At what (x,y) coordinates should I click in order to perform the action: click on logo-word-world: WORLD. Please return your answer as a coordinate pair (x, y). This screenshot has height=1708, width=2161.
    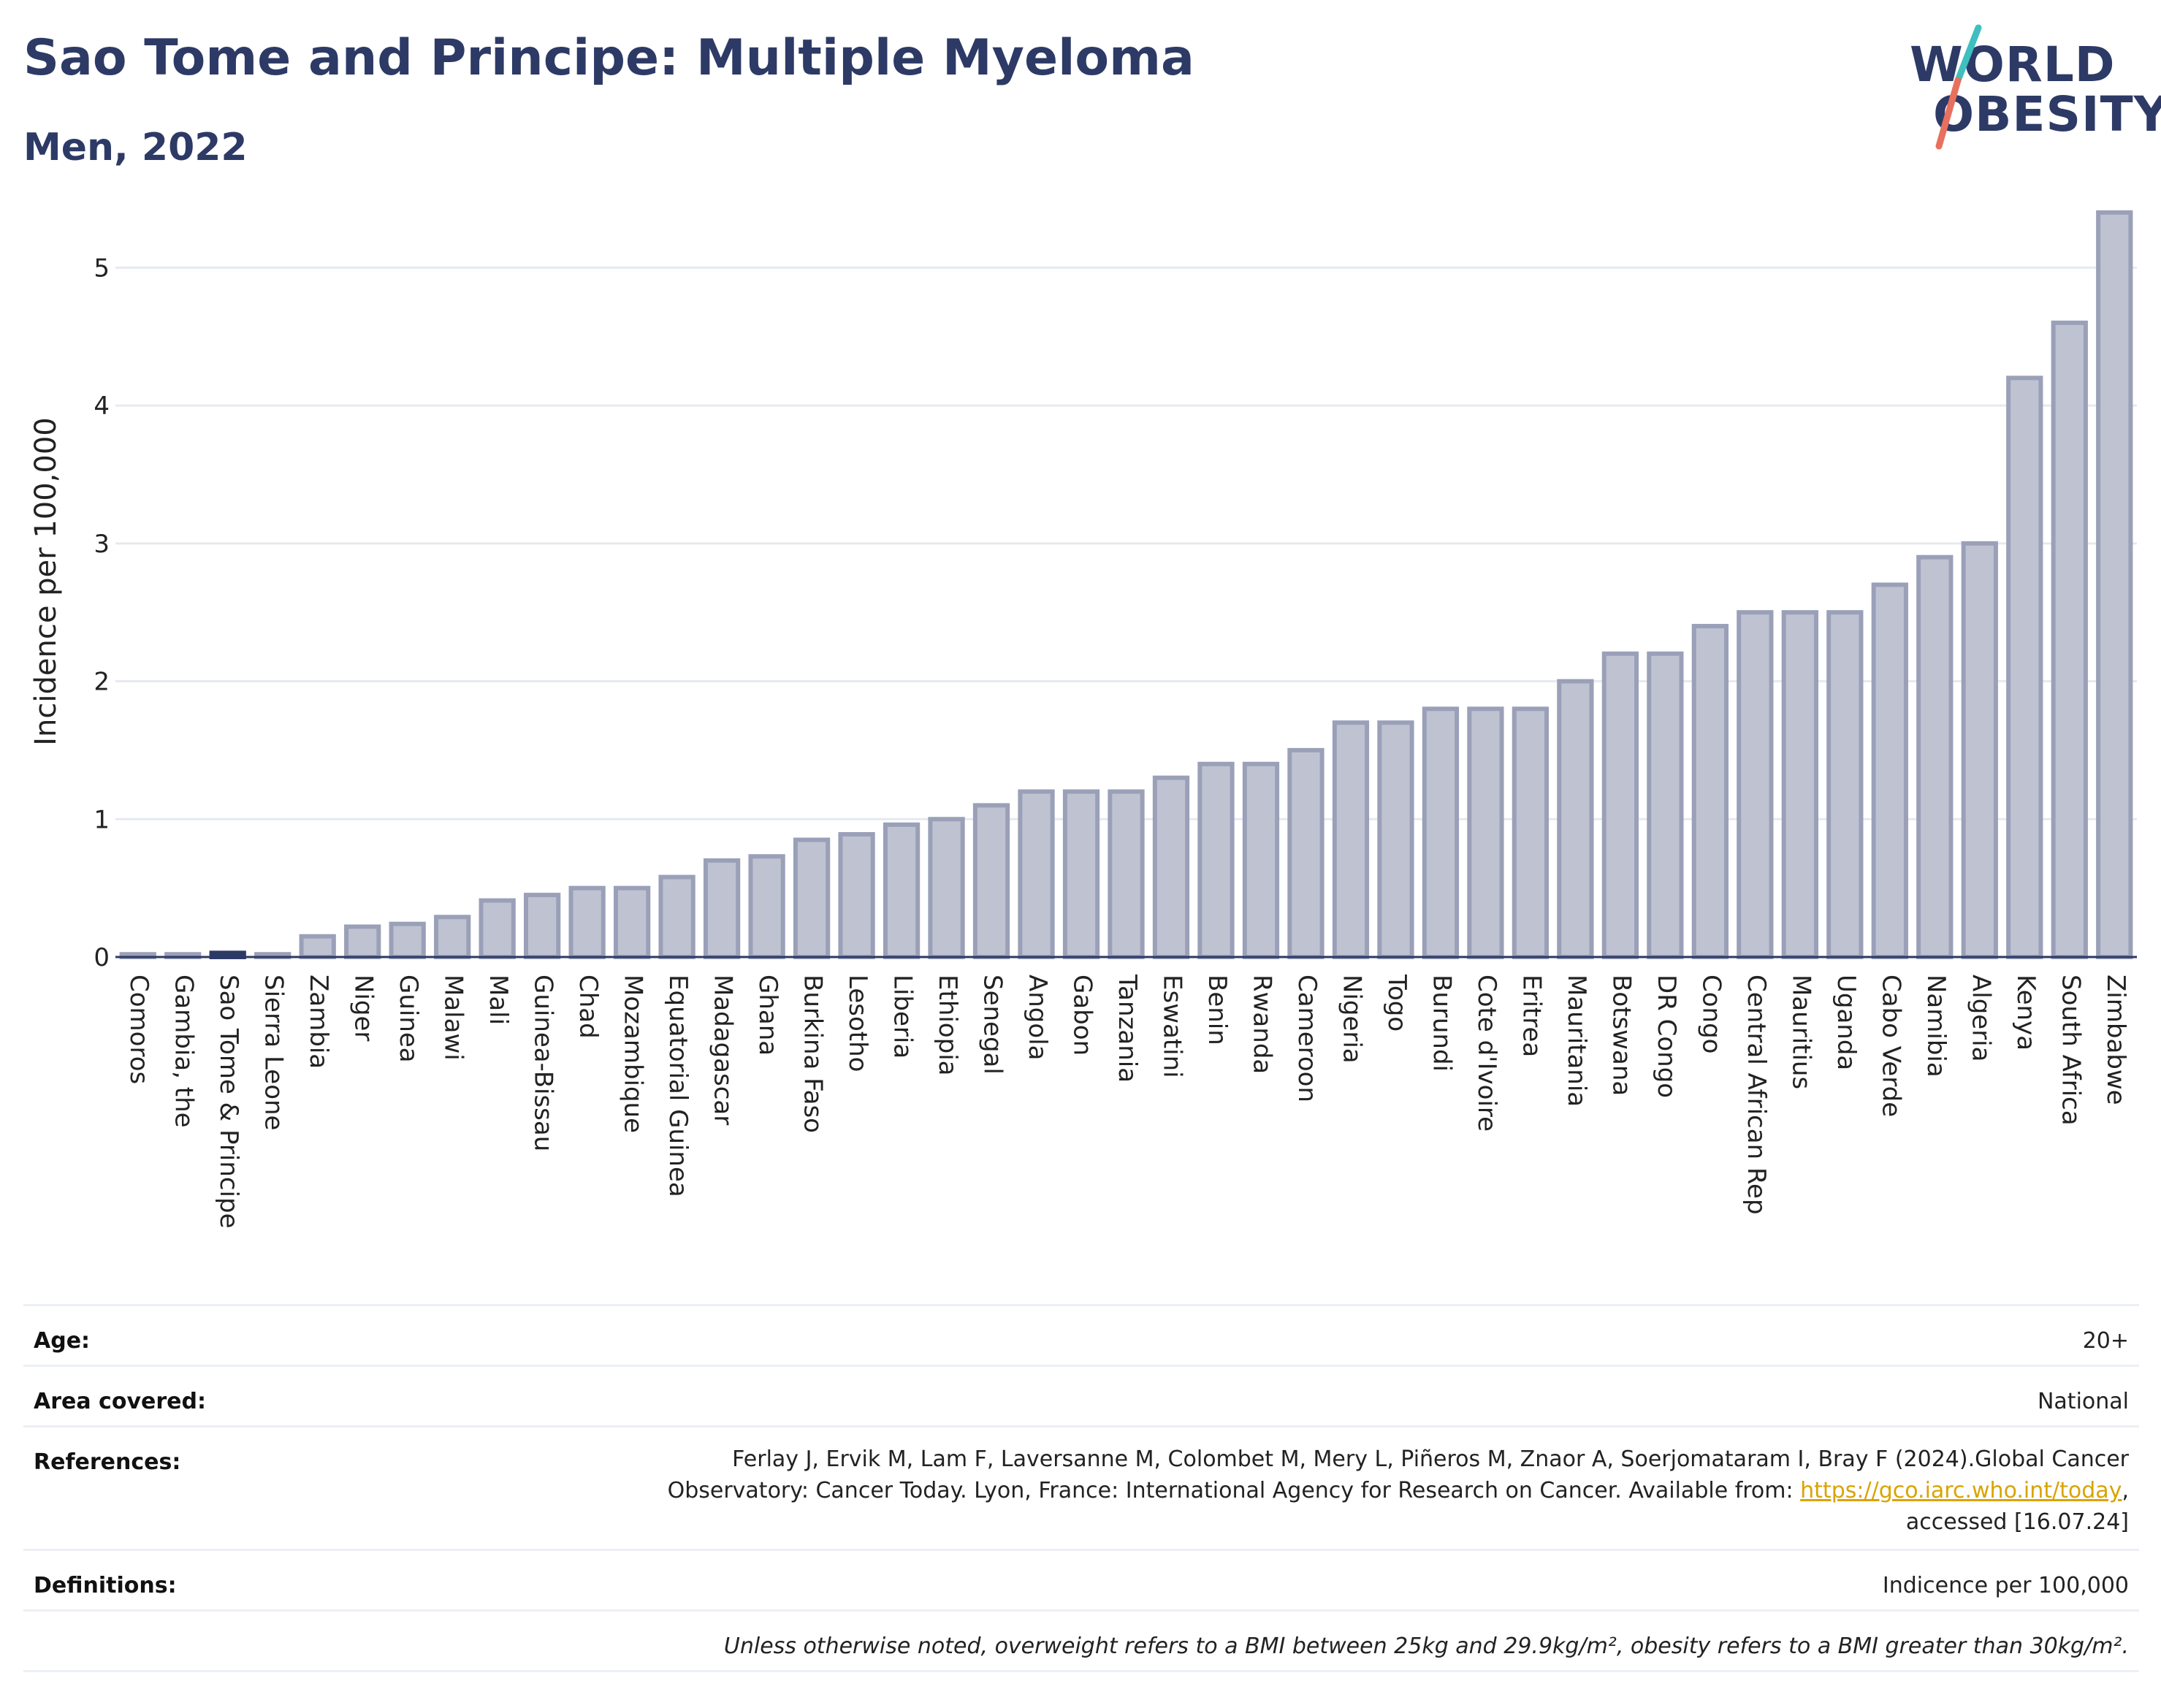
    Looking at the image, I should click on (2013, 65).